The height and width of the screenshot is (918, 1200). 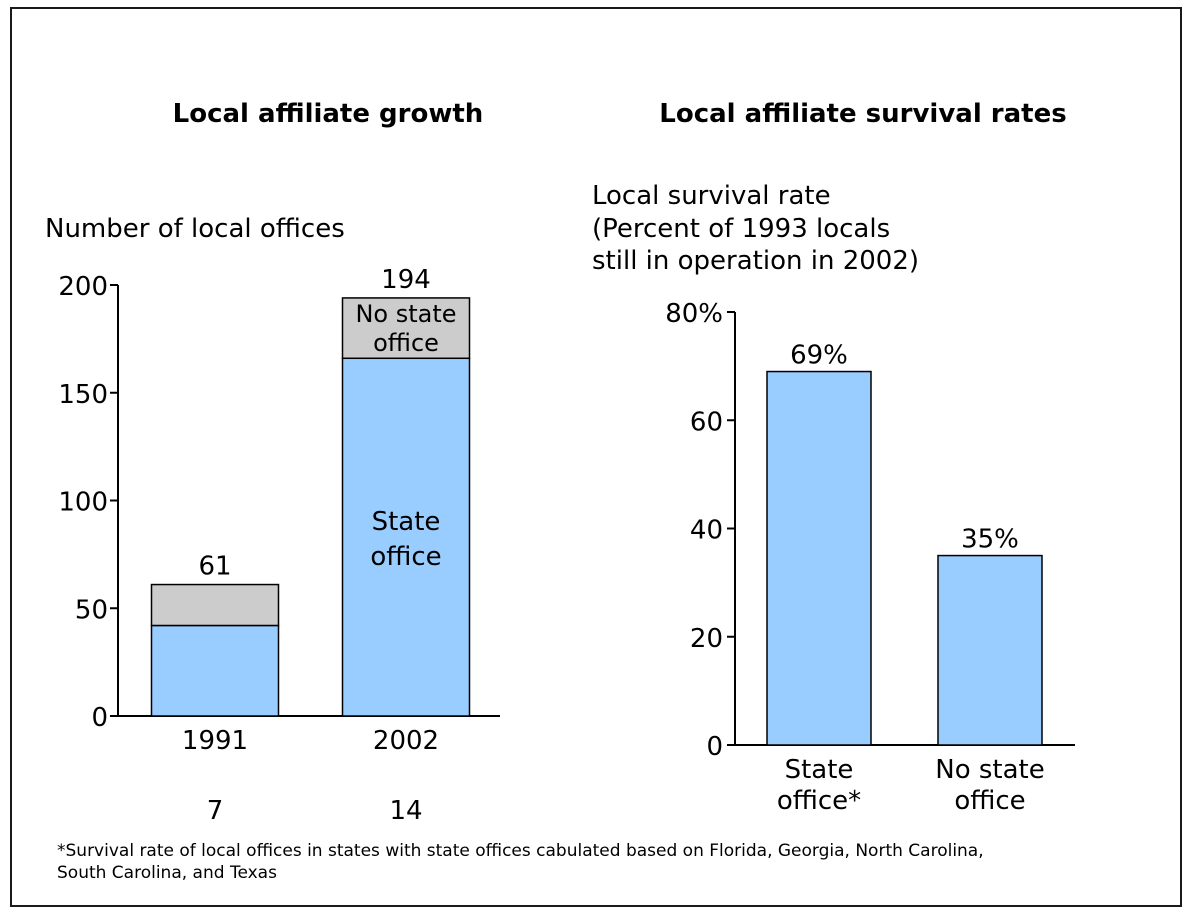 What do you see at coordinates (214, 567) in the screenshot?
I see `bar-total-label: 61` at bounding box center [214, 567].